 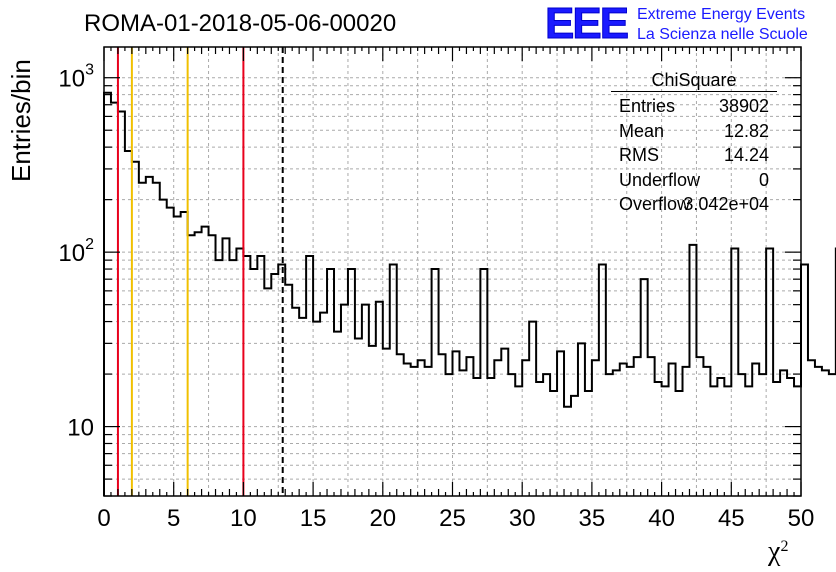 What do you see at coordinates (21, 120) in the screenshot?
I see `y-axis-label: Entries/bin` at bounding box center [21, 120].